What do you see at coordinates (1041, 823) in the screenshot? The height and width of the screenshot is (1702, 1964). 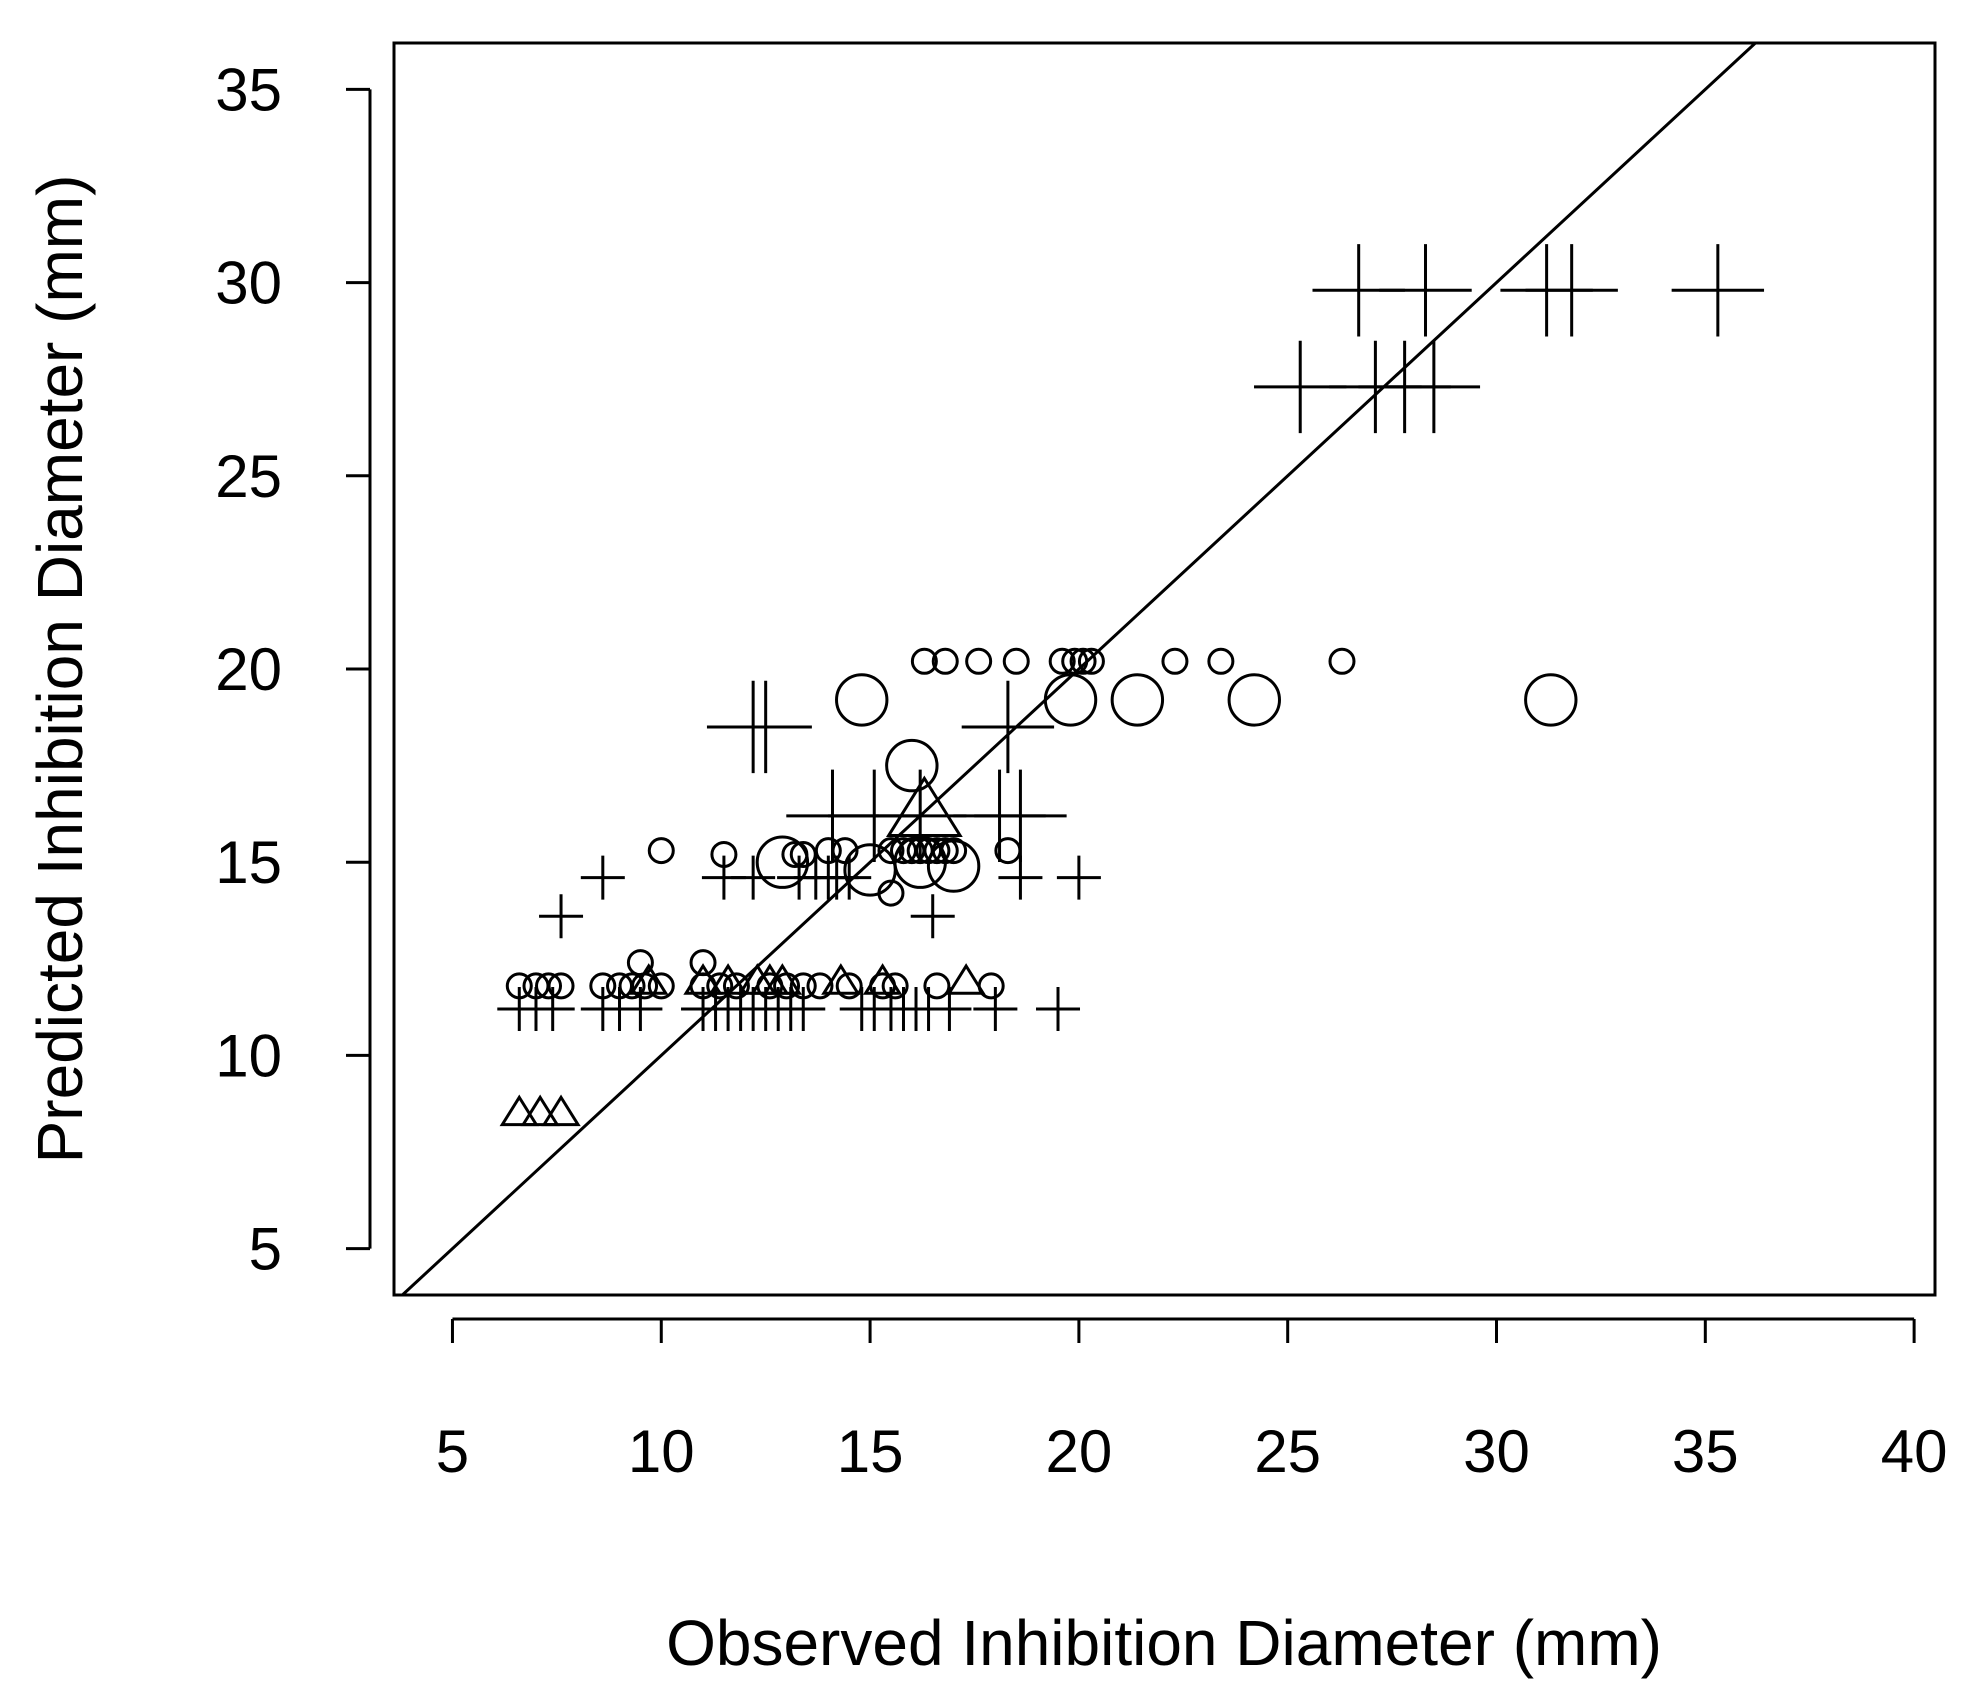 I see `circle-series` at bounding box center [1041, 823].